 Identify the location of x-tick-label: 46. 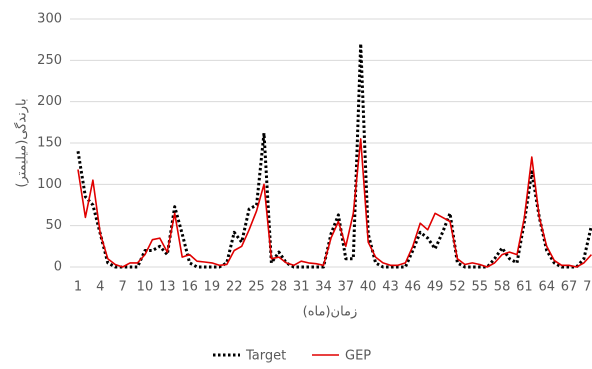
(413, 287).